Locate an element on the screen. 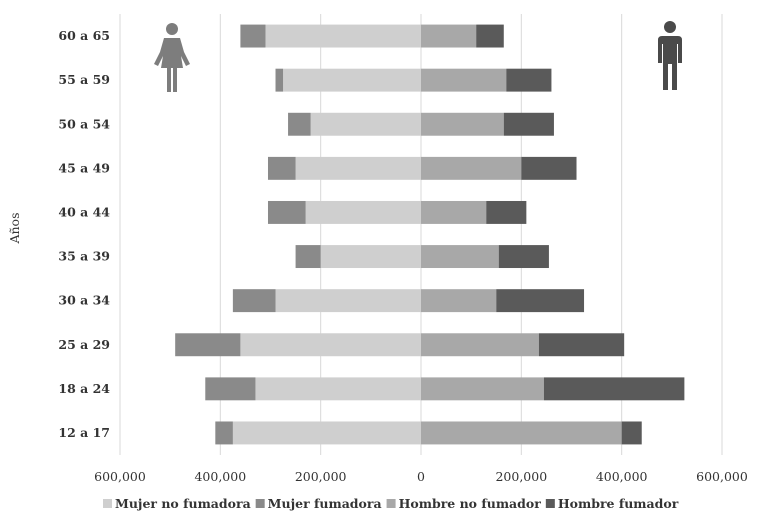 The width and height of the screenshot is (762, 521). category-label: 12 a 17 is located at coordinates (84, 432).